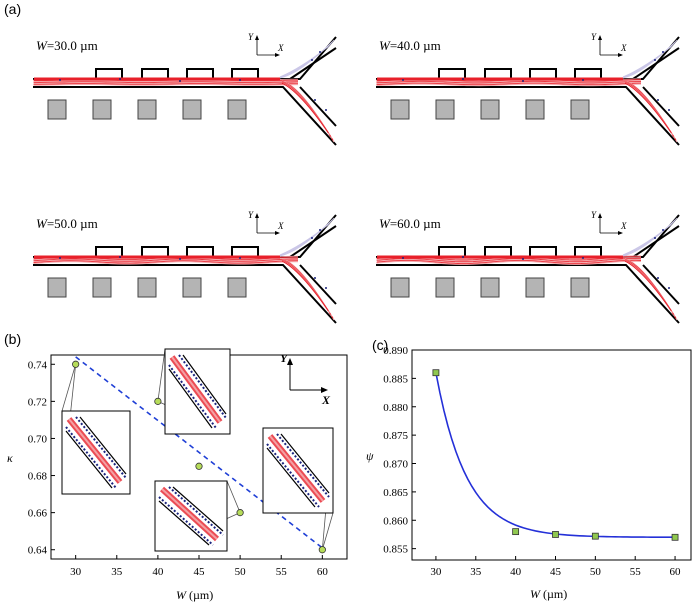 This screenshot has height=606, width=700. Describe the element at coordinates (233, 496) in the screenshot. I see `inset-connector` at that location.